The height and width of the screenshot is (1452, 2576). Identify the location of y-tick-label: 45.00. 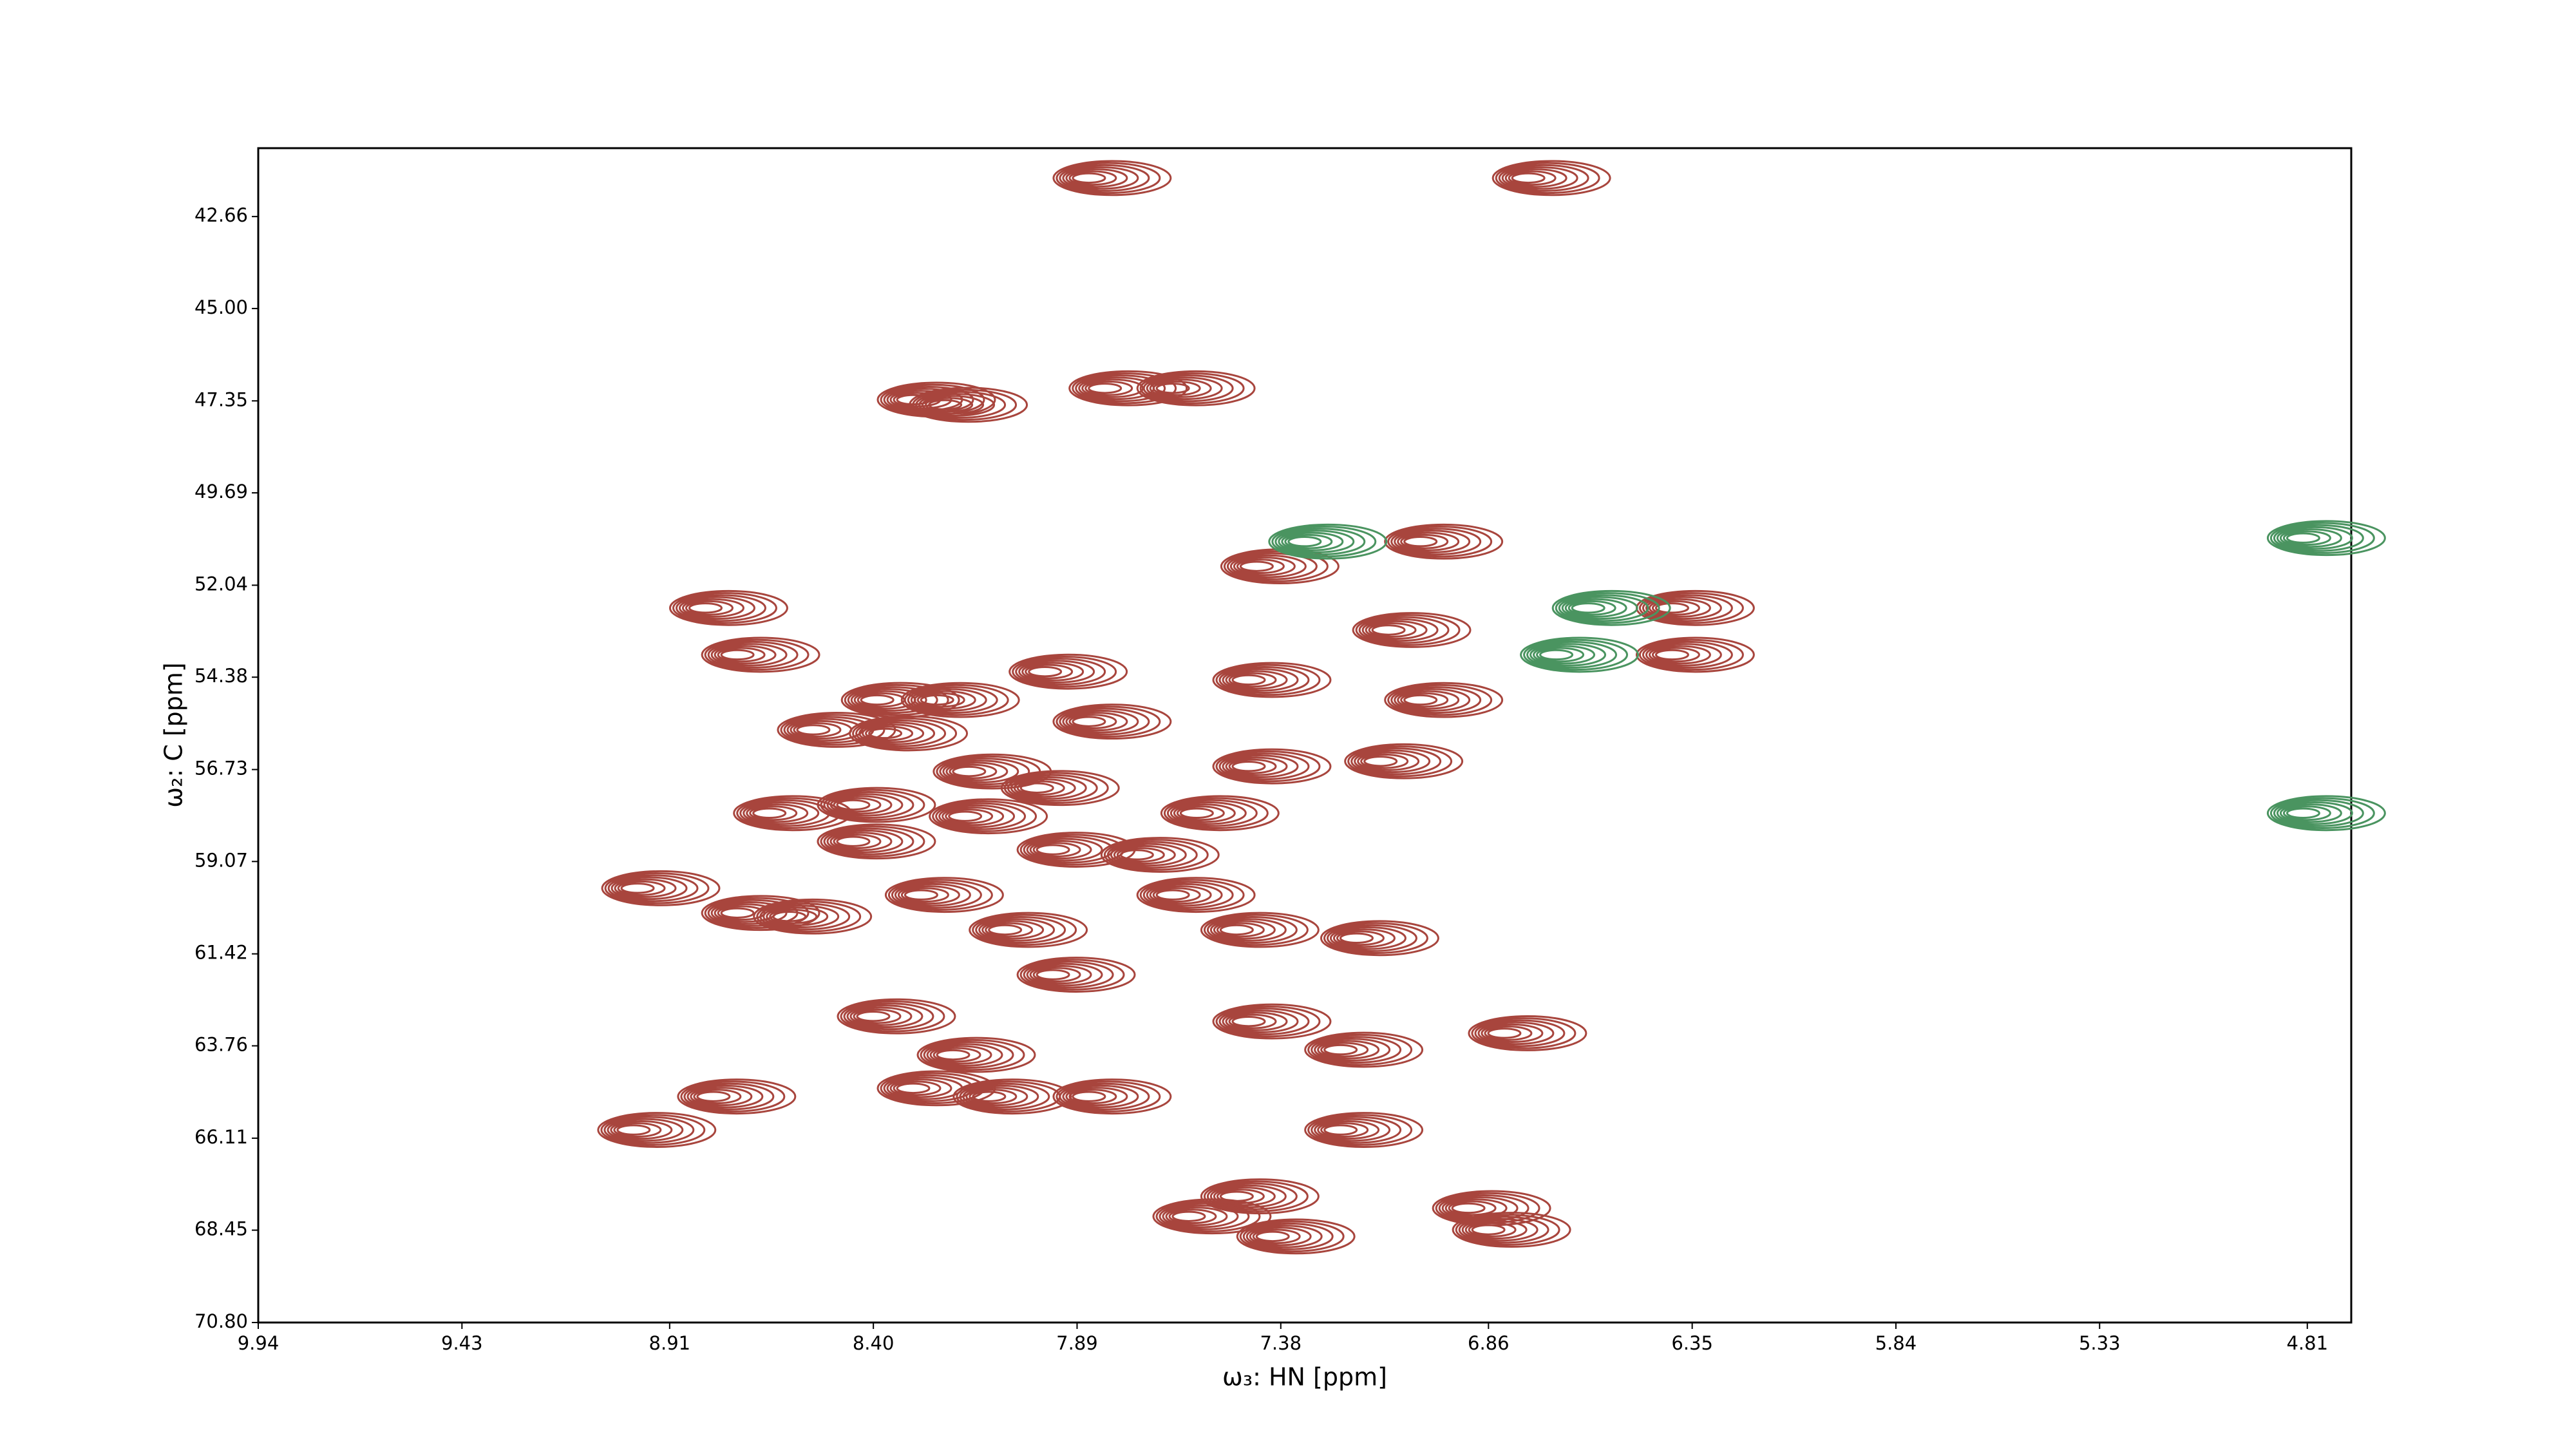
(221, 307).